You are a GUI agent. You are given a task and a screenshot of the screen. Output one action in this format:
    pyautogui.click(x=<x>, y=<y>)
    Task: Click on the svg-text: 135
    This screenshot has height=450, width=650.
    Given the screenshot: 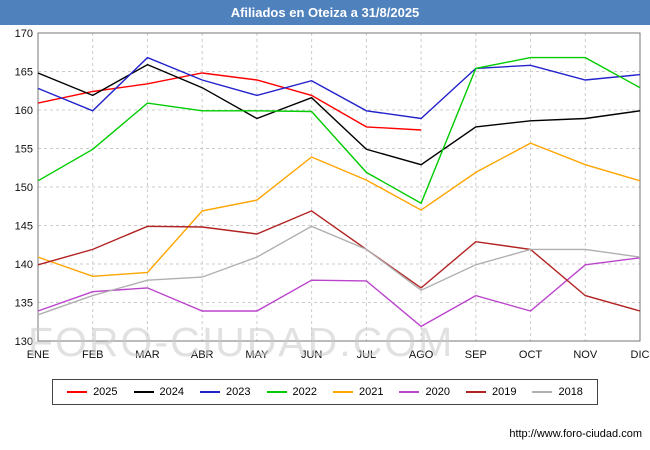 What is the action you would take?
    pyautogui.click(x=24, y=304)
    